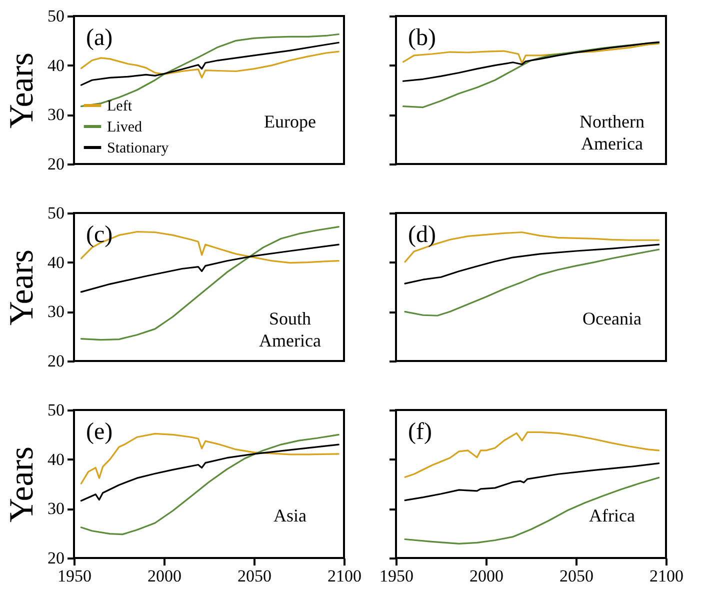  What do you see at coordinates (290, 516) in the screenshot?
I see `annotation: Asia` at bounding box center [290, 516].